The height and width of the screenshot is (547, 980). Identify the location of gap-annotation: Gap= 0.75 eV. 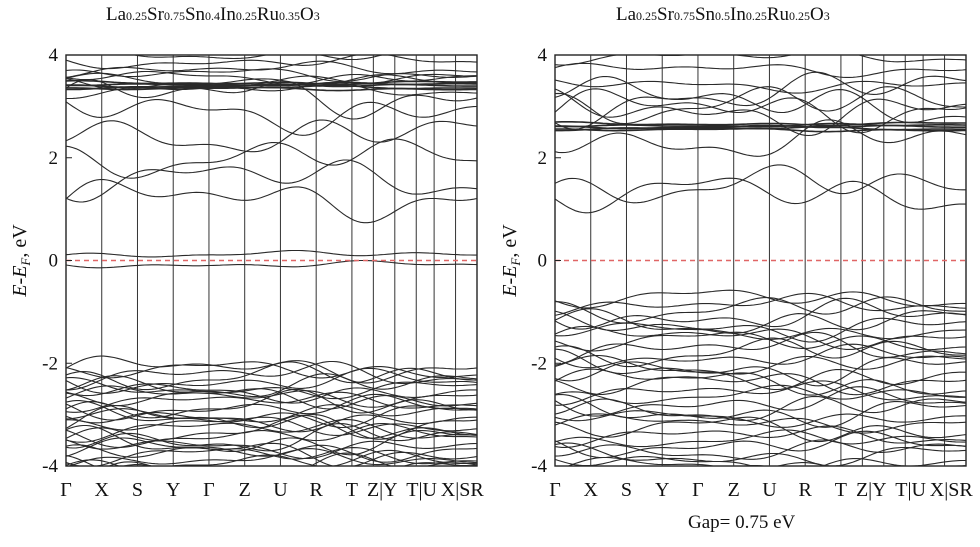
(742, 522).